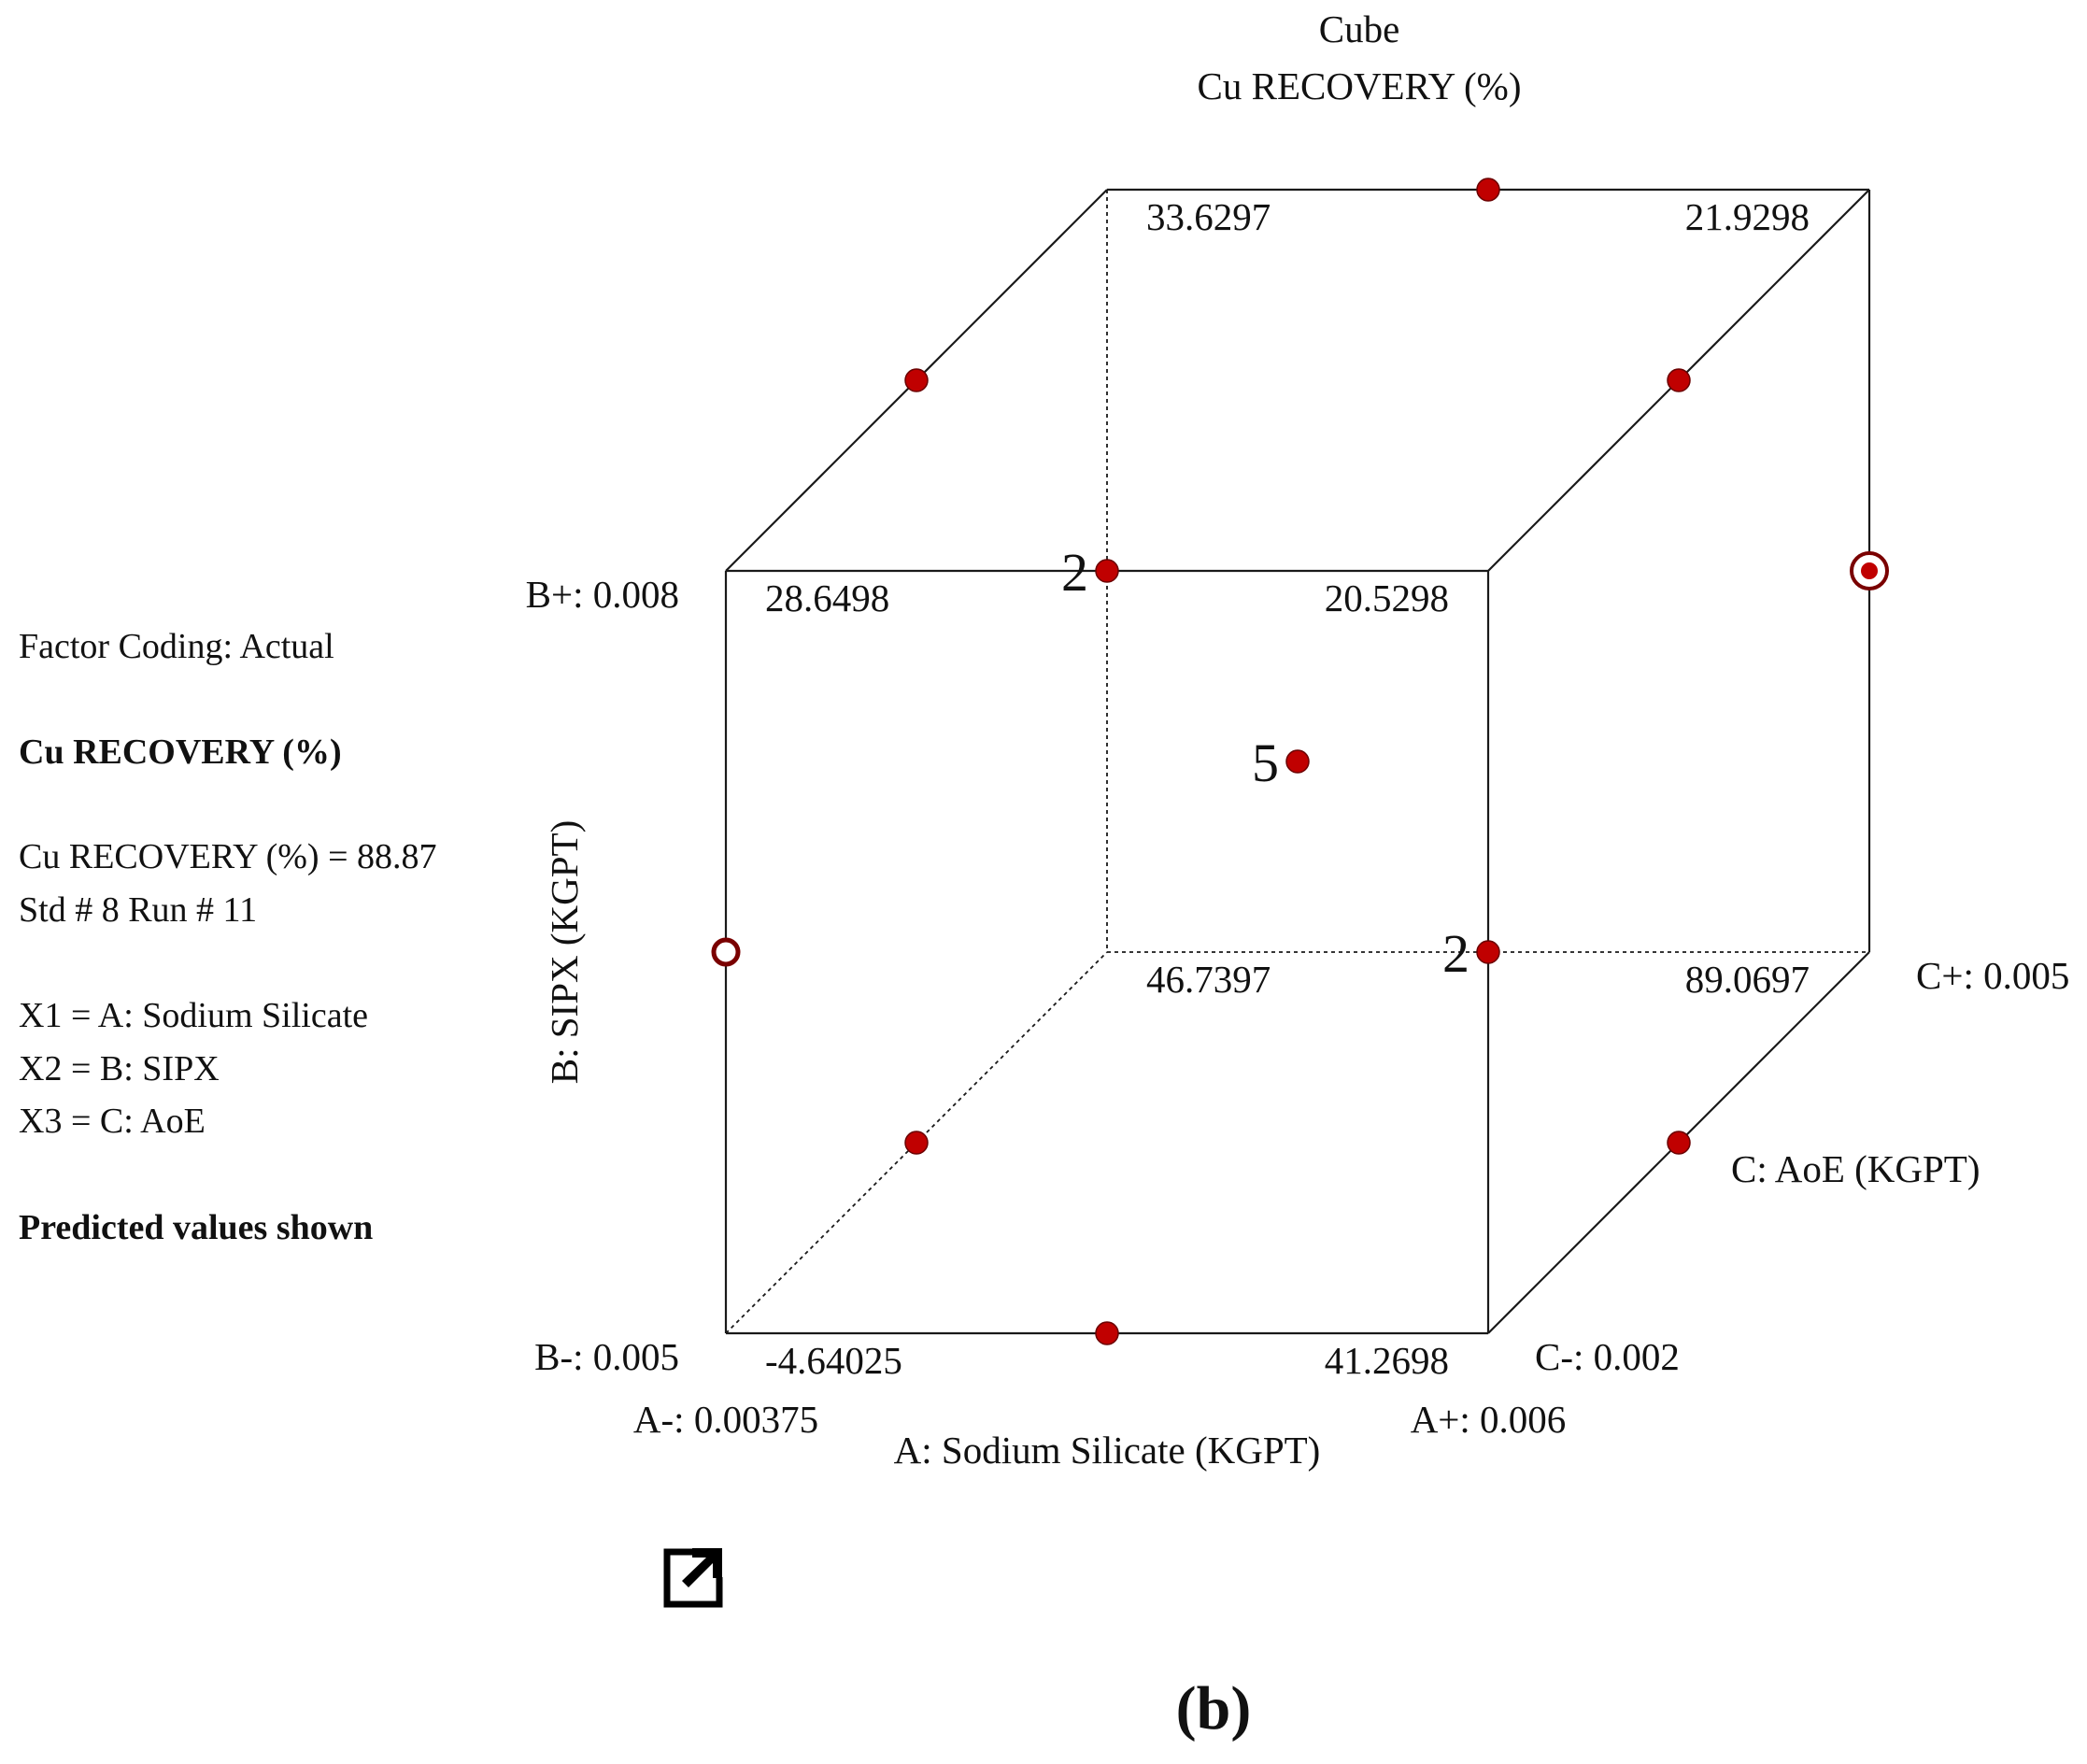 This screenshot has width=2087, height=1764. Describe the element at coordinates (228, 856) in the screenshot. I see `response-value-label: Cu RECOVERY (%) = 88.87` at that location.